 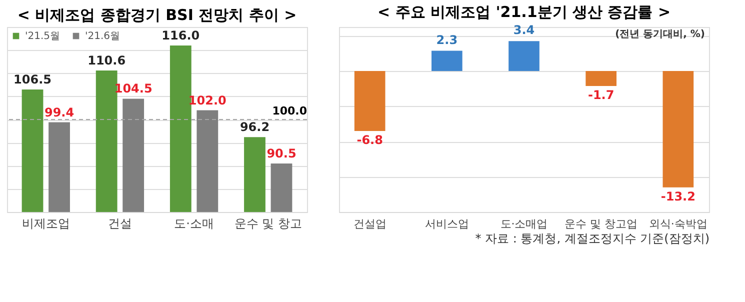 I want to click on x-tick-label: 운수 및 창고, so click(x=268, y=223).